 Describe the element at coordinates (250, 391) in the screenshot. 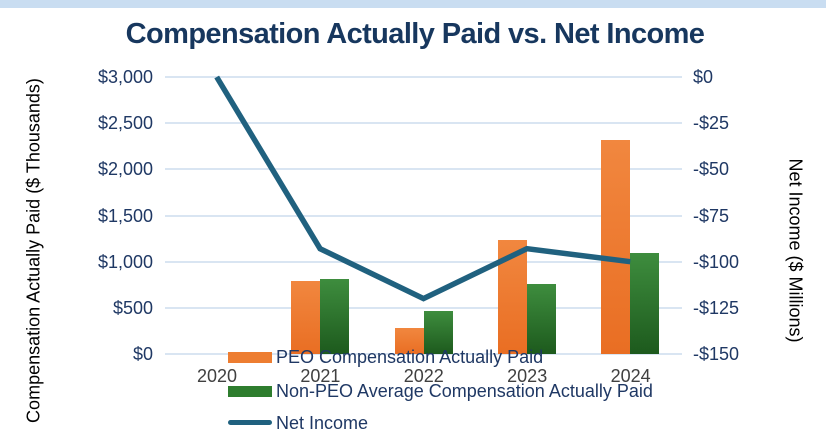

I see `legend-swatch-nonpeo` at that location.